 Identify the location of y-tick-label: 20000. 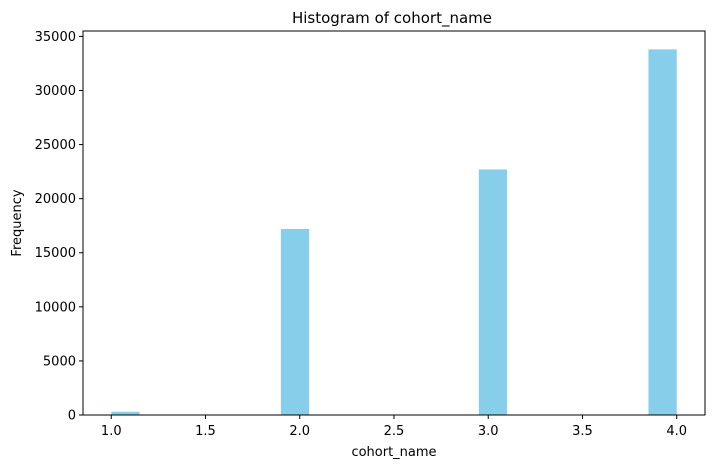
(55, 199).